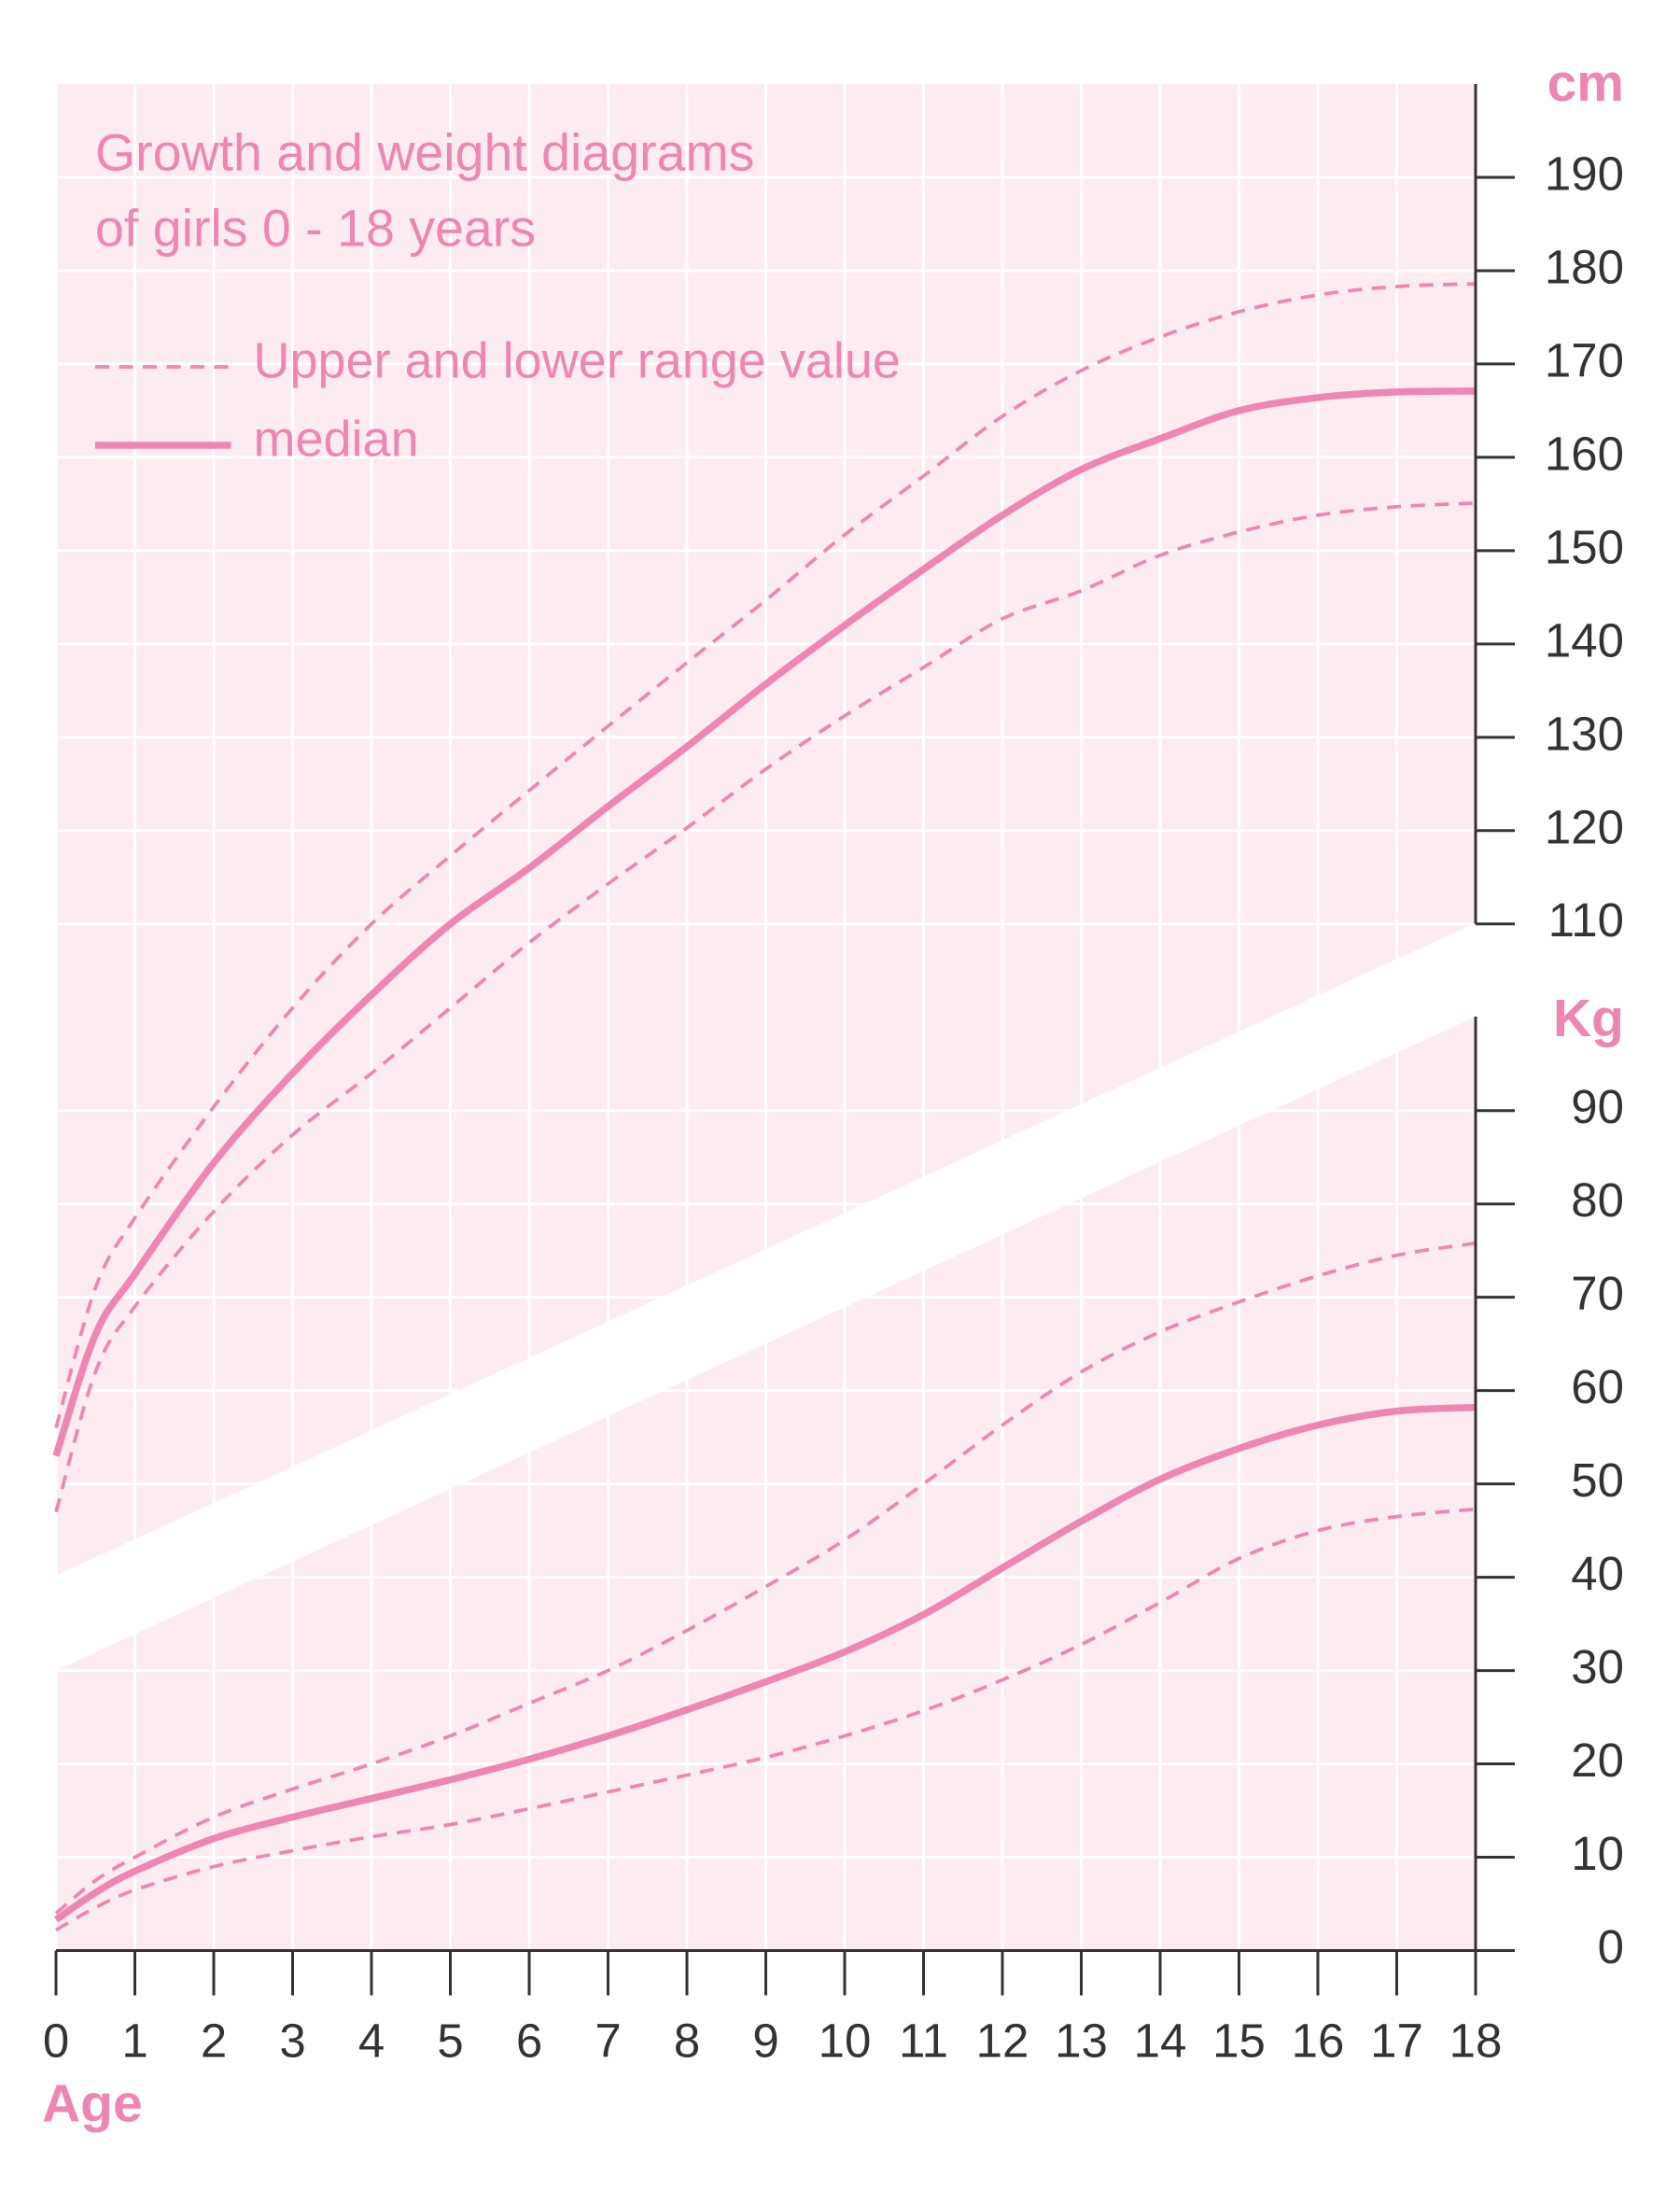  What do you see at coordinates (56, 2040) in the screenshot?
I see `x-tick-label: 0` at bounding box center [56, 2040].